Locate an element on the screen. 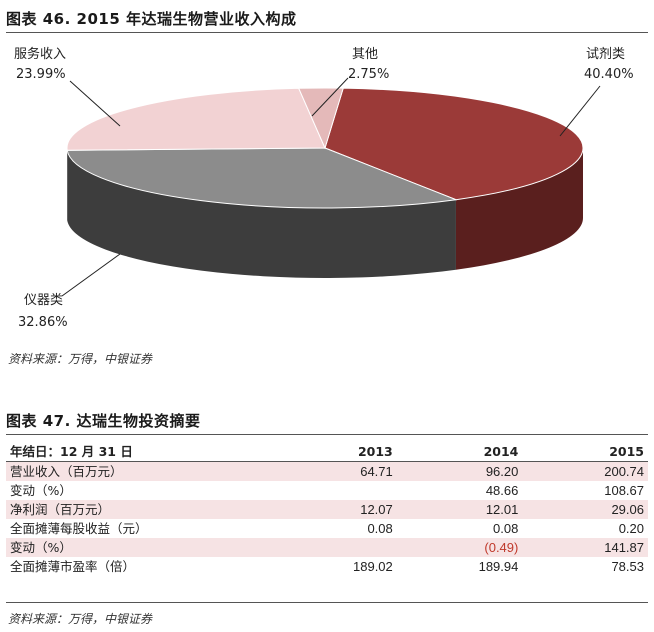 This screenshot has height=632, width=654. header-2013: 2013 is located at coordinates (334, 452).